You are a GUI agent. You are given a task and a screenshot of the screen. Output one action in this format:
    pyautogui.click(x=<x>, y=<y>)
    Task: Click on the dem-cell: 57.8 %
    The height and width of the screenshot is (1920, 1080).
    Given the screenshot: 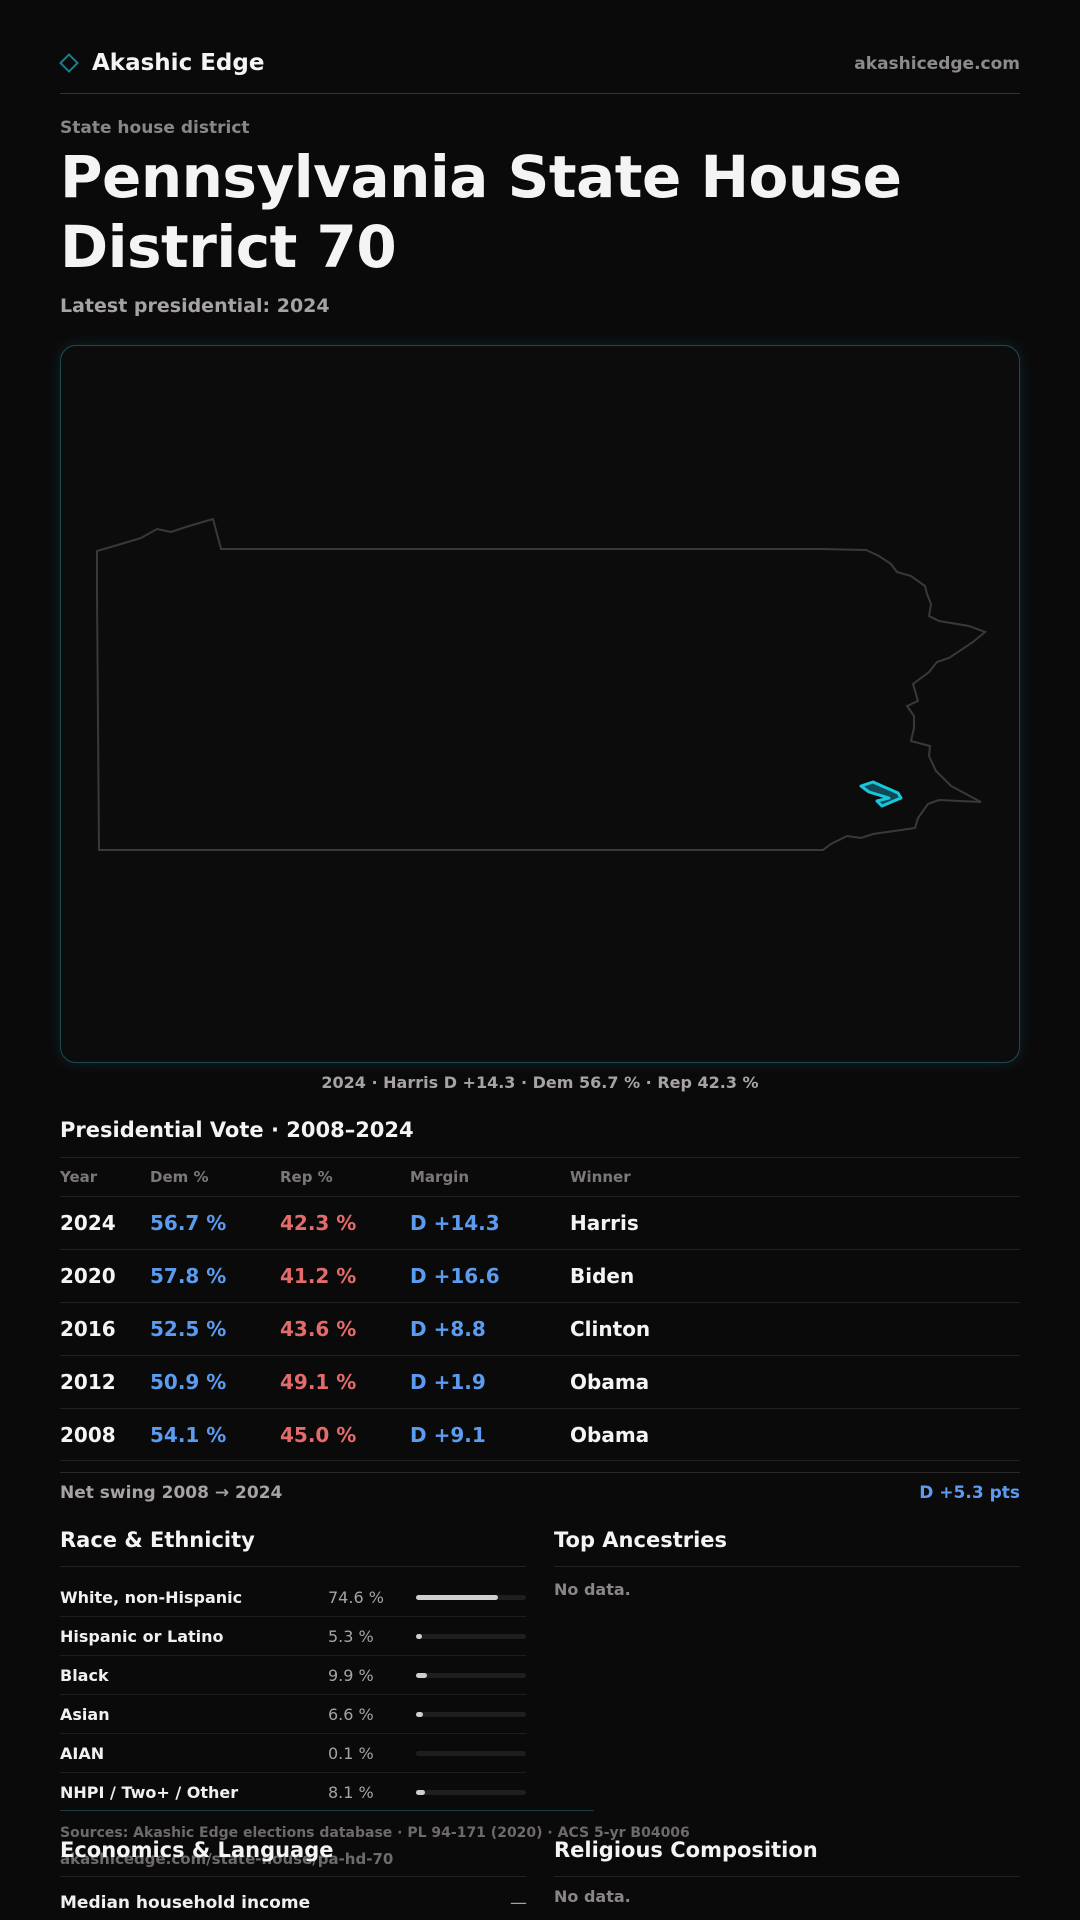 What is the action you would take?
    pyautogui.click(x=188, y=1276)
    